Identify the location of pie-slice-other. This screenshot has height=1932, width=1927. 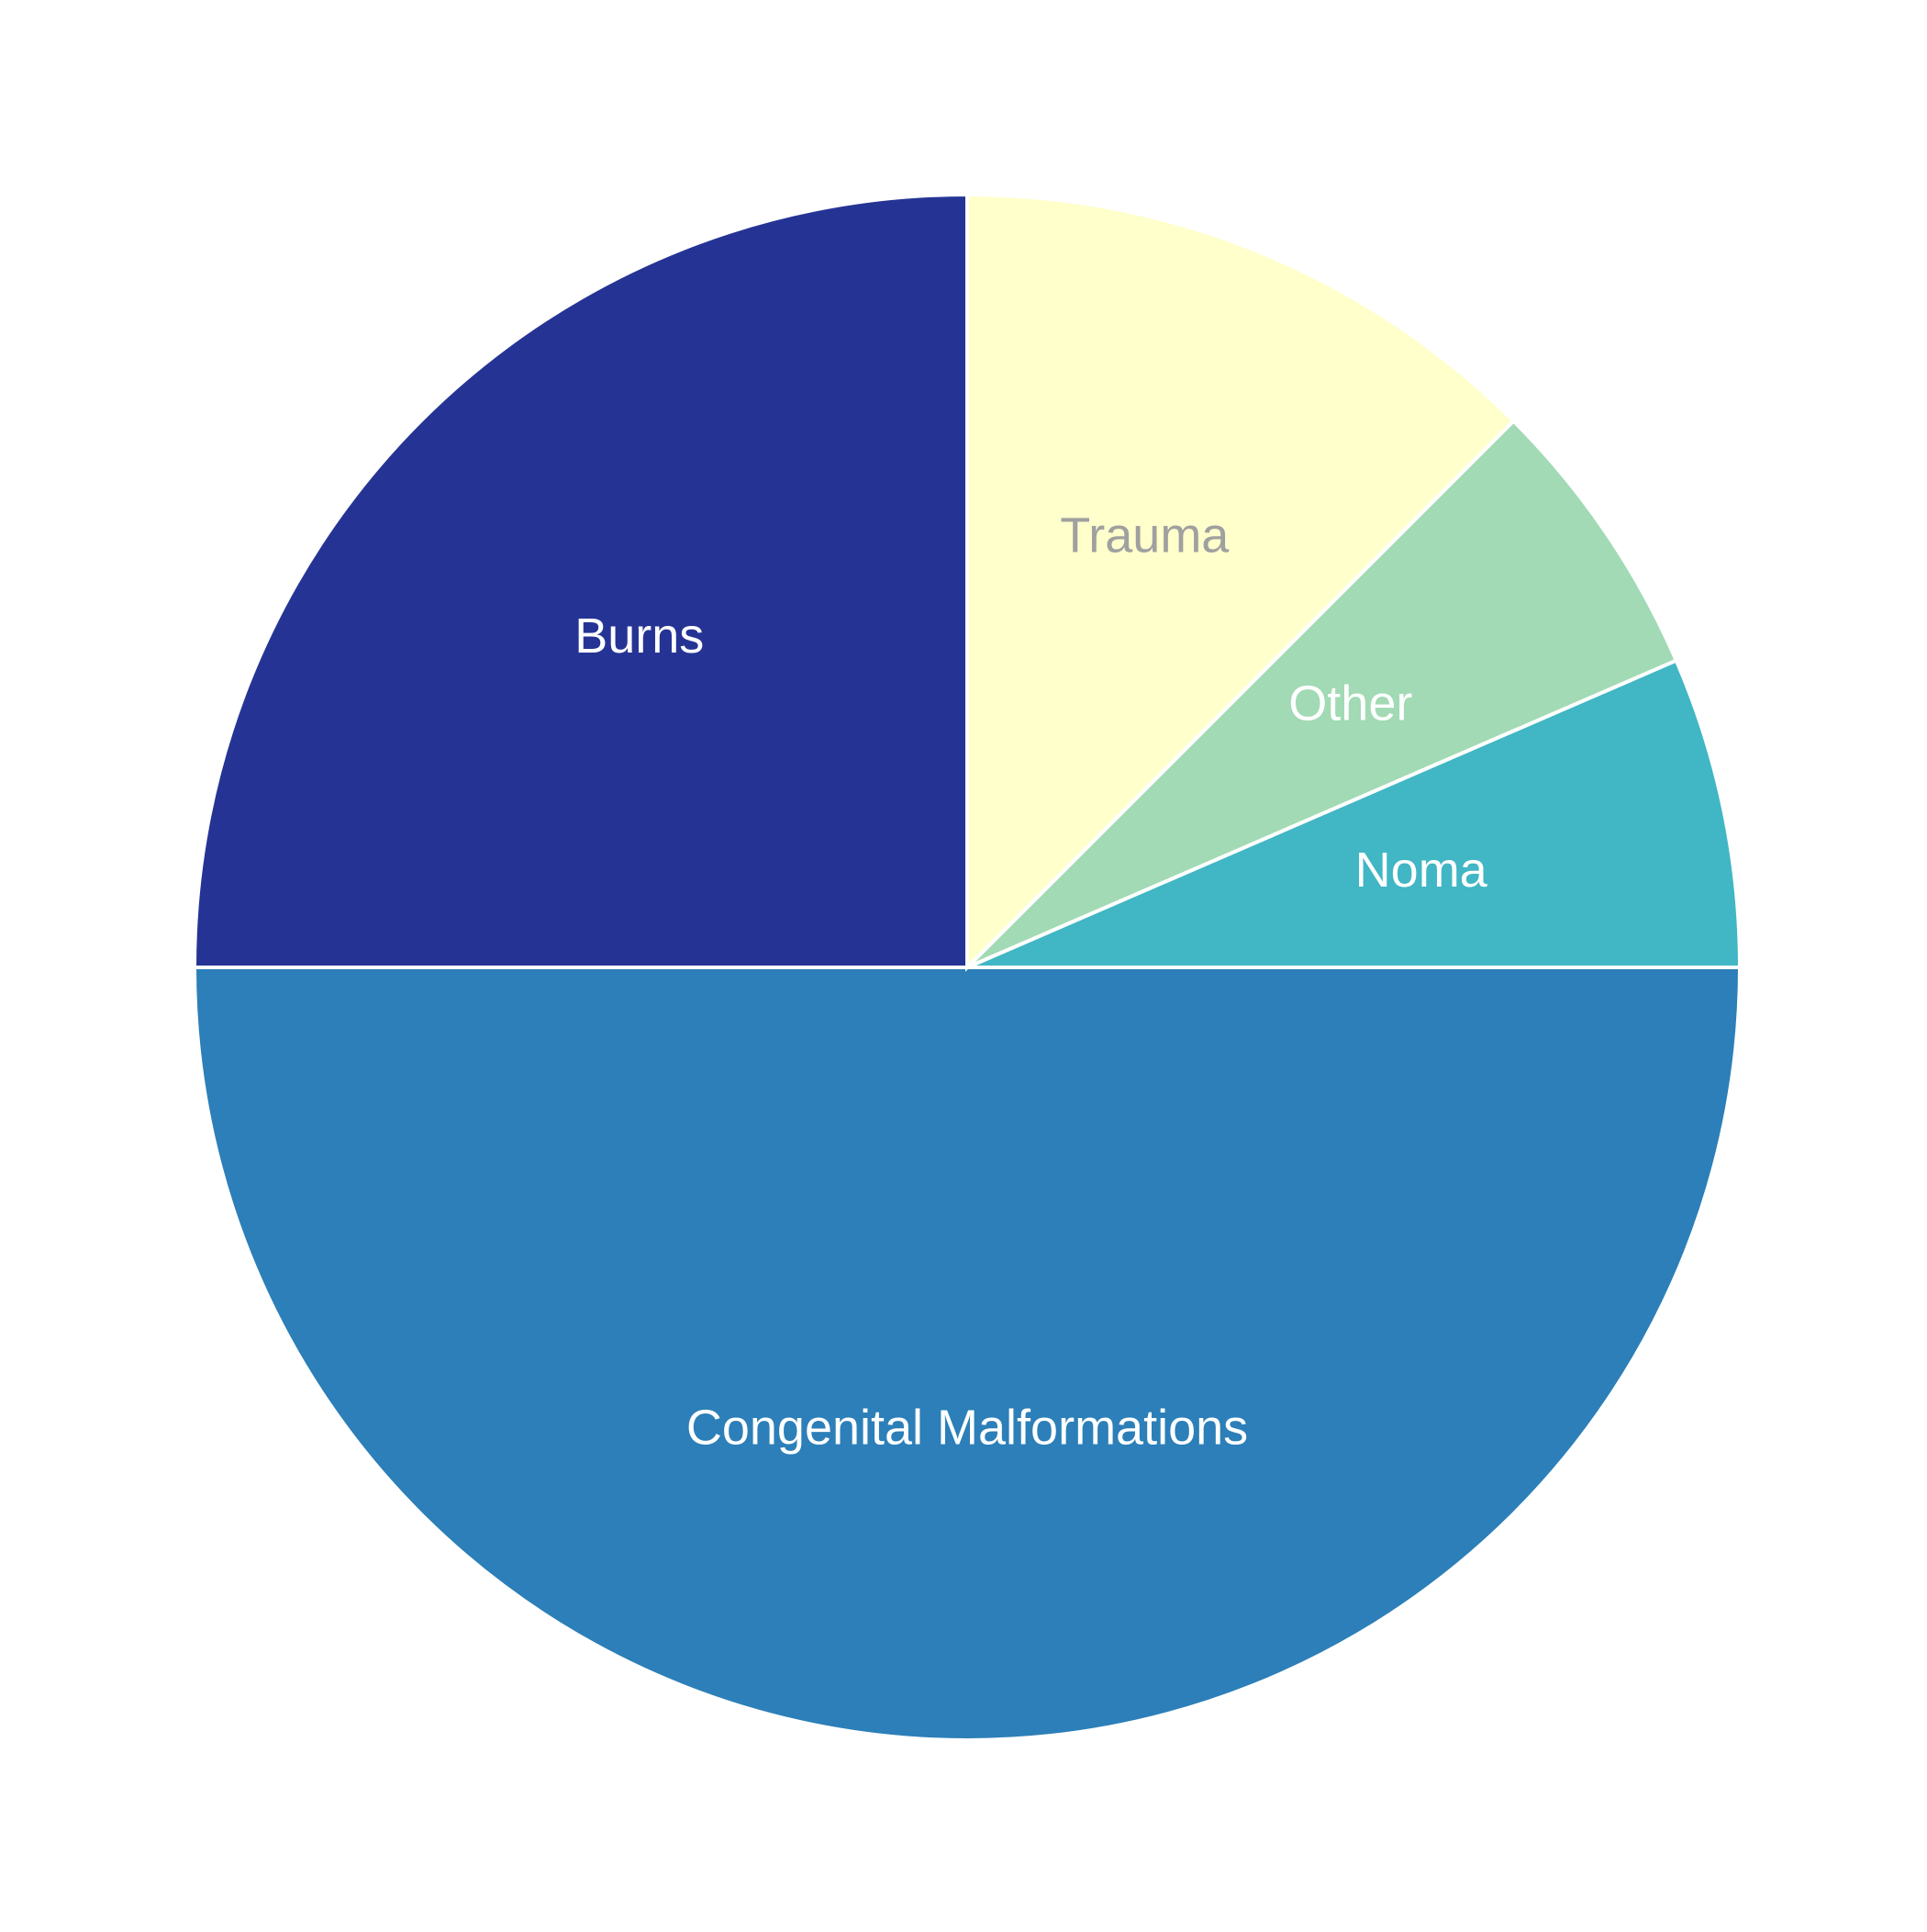
(1322, 693).